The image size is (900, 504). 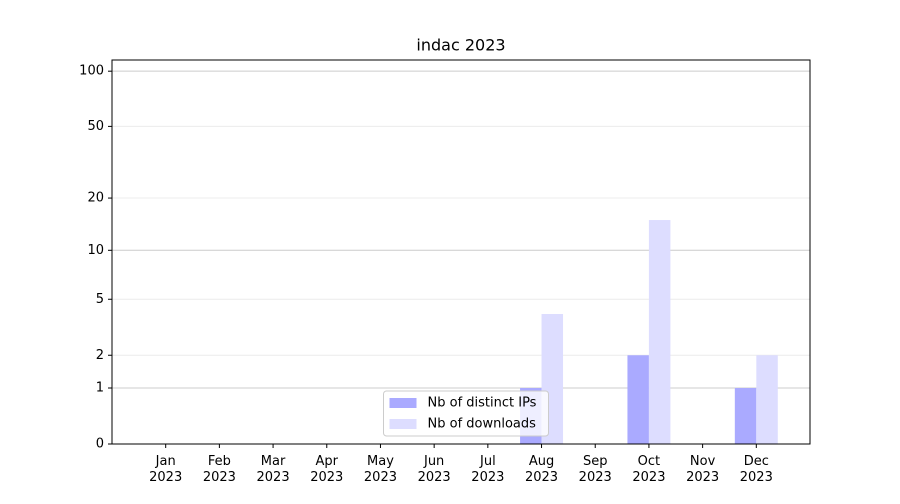 I want to click on x-tick-label: Dec 2023, so click(x=756, y=469).